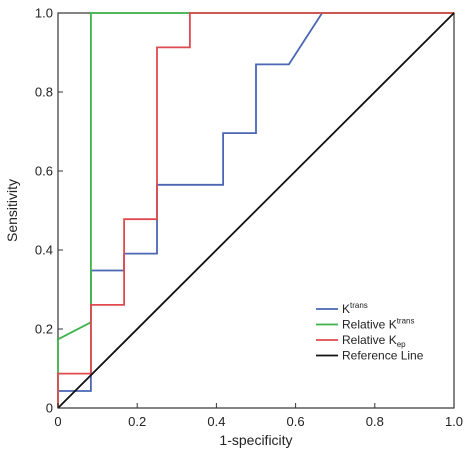 The height and width of the screenshot is (458, 465). Describe the element at coordinates (255, 440) in the screenshot. I see `x-axis-label: 1-specificity` at that location.